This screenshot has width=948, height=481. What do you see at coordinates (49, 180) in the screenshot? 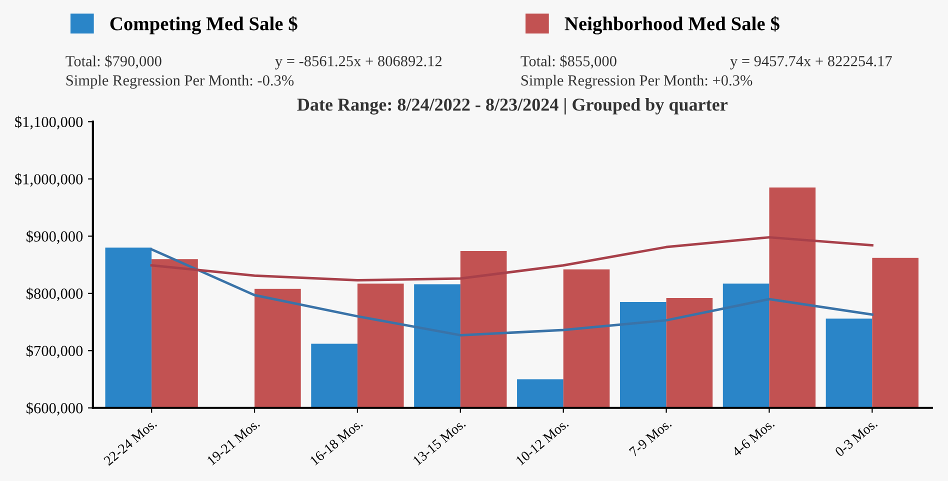
I see `y-tick-label: $1,000,000` at bounding box center [49, 180].